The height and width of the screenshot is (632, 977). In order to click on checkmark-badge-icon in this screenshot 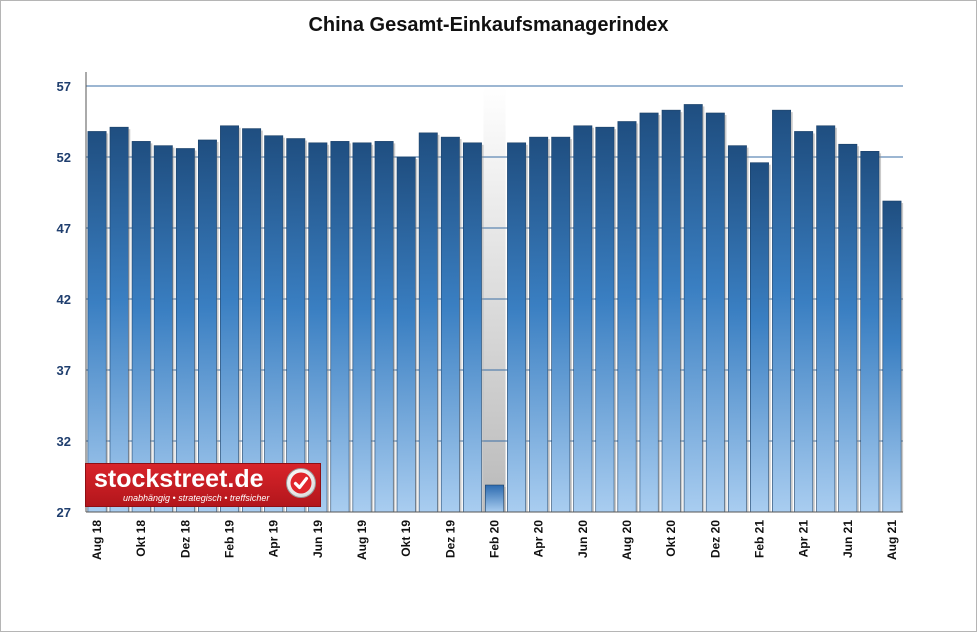, I will do `click(301, 483)`.